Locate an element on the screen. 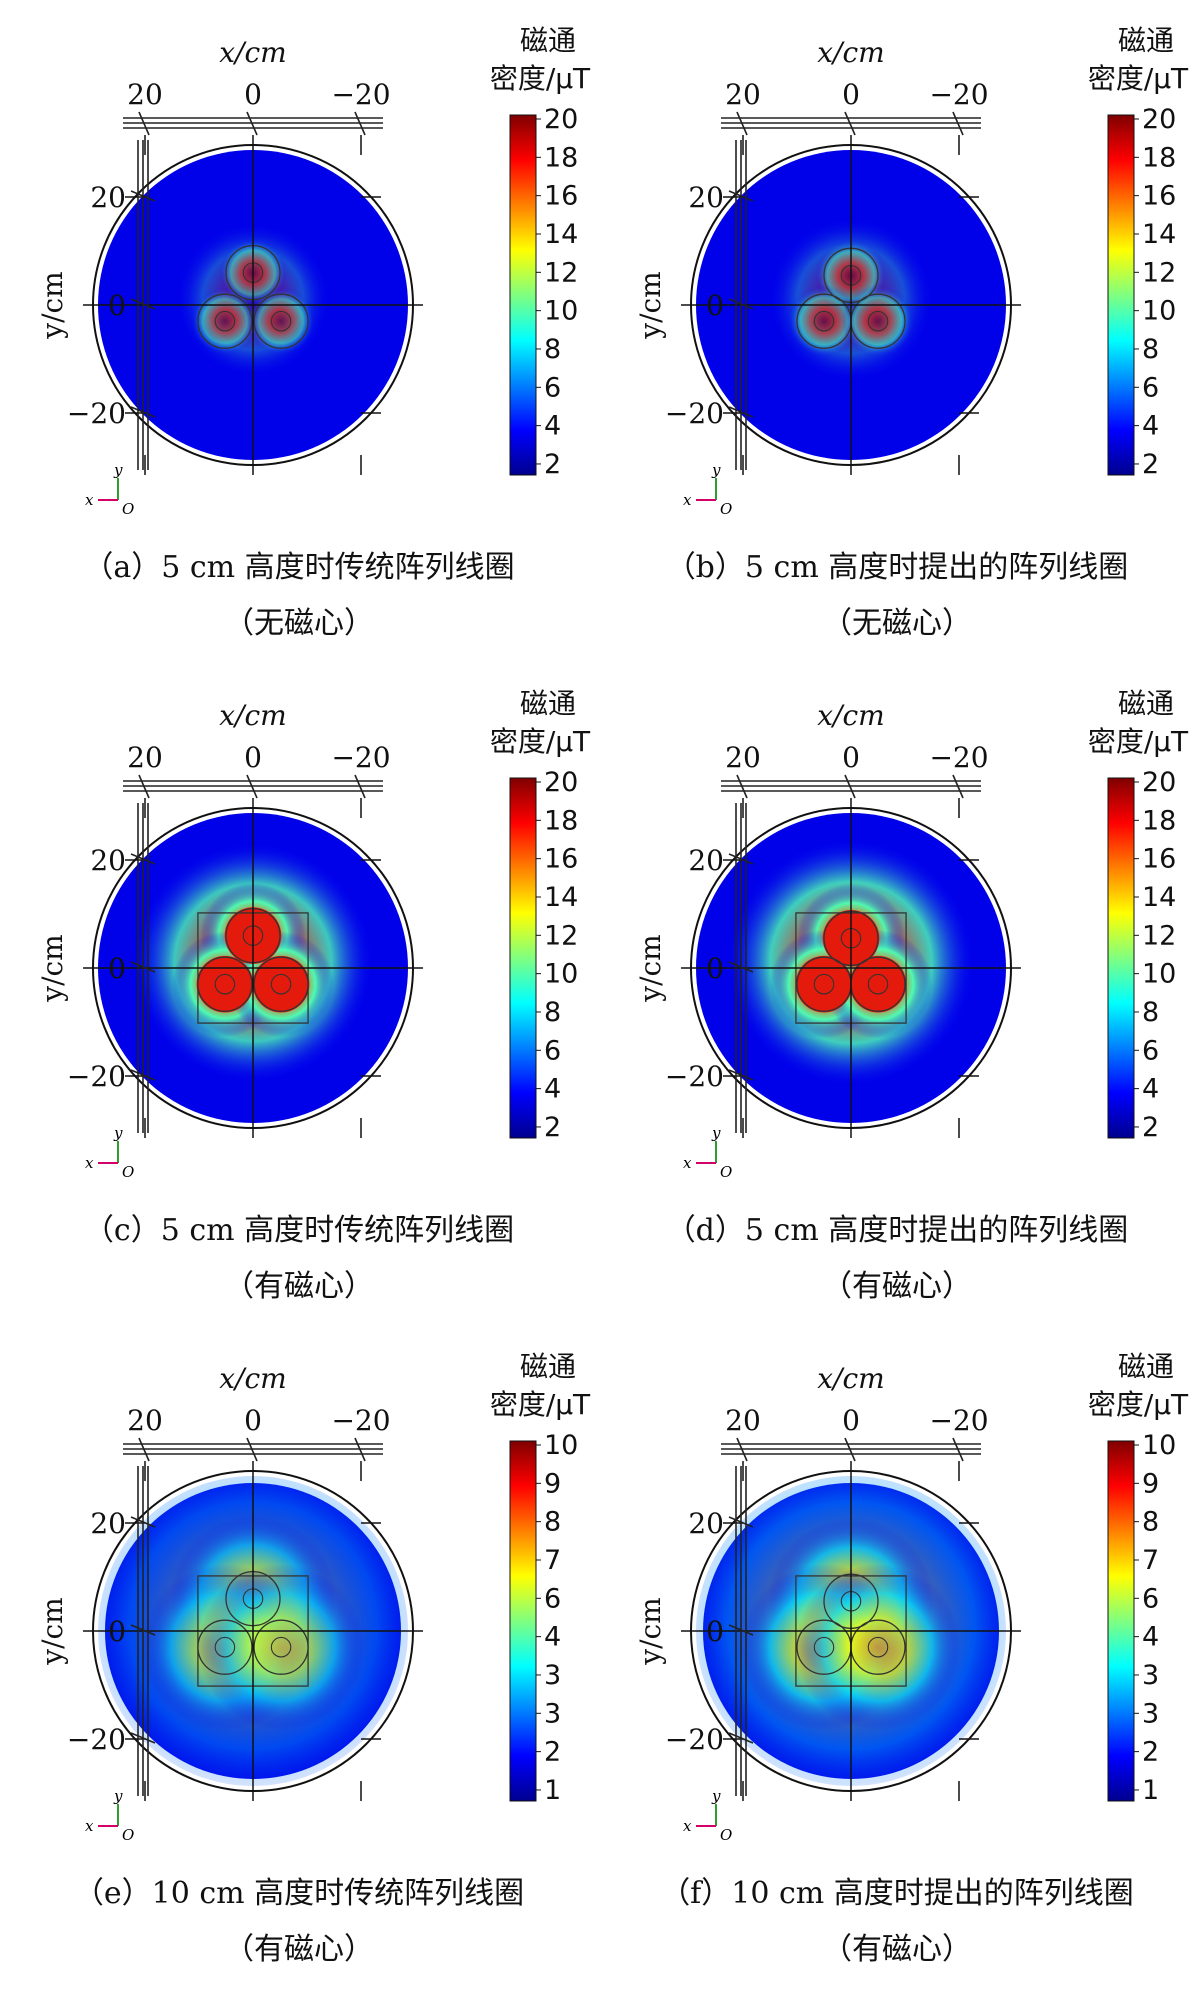 The image size is (1196, 1989). caption-d: （d）5 cm 高度时提出的阵列线圈 is located at coordinates (897, 1230).